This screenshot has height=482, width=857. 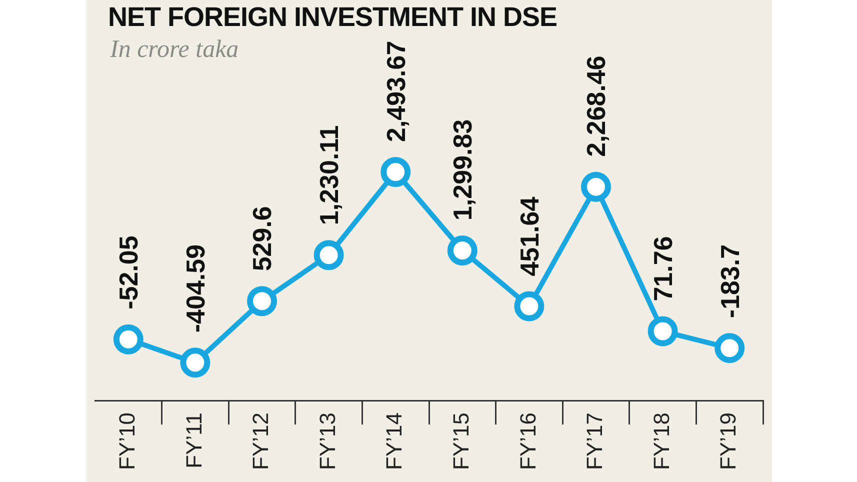 I want to click on data-label: -404.59, so click(x=195, y=288).